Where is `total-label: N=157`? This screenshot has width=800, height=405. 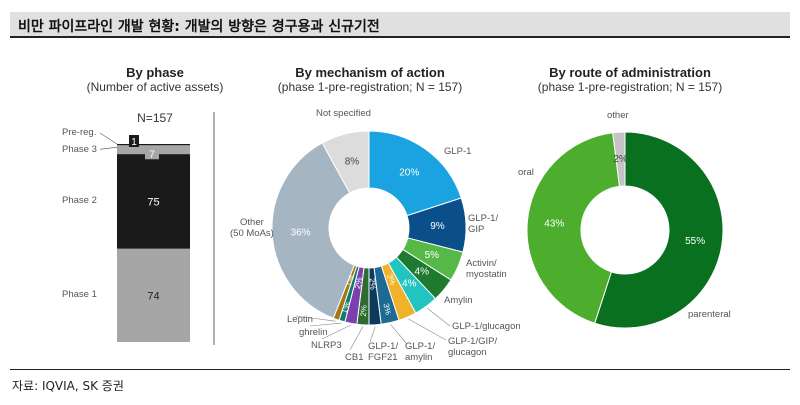 total-label: N=157 is located at coordinates (155, 118).